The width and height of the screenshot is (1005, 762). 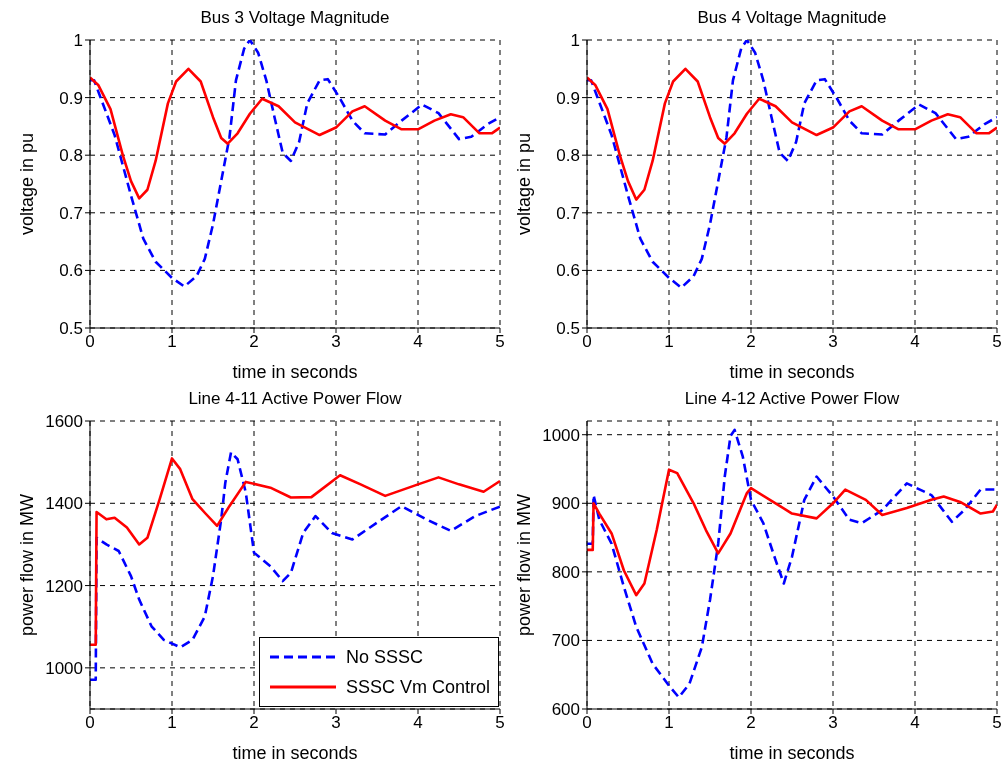 What do you see at coordinates (792, 18) in the screenshot?
I see `chart-title: Bus 4 Voltage Magnitude` at bounding box center [792, 18].